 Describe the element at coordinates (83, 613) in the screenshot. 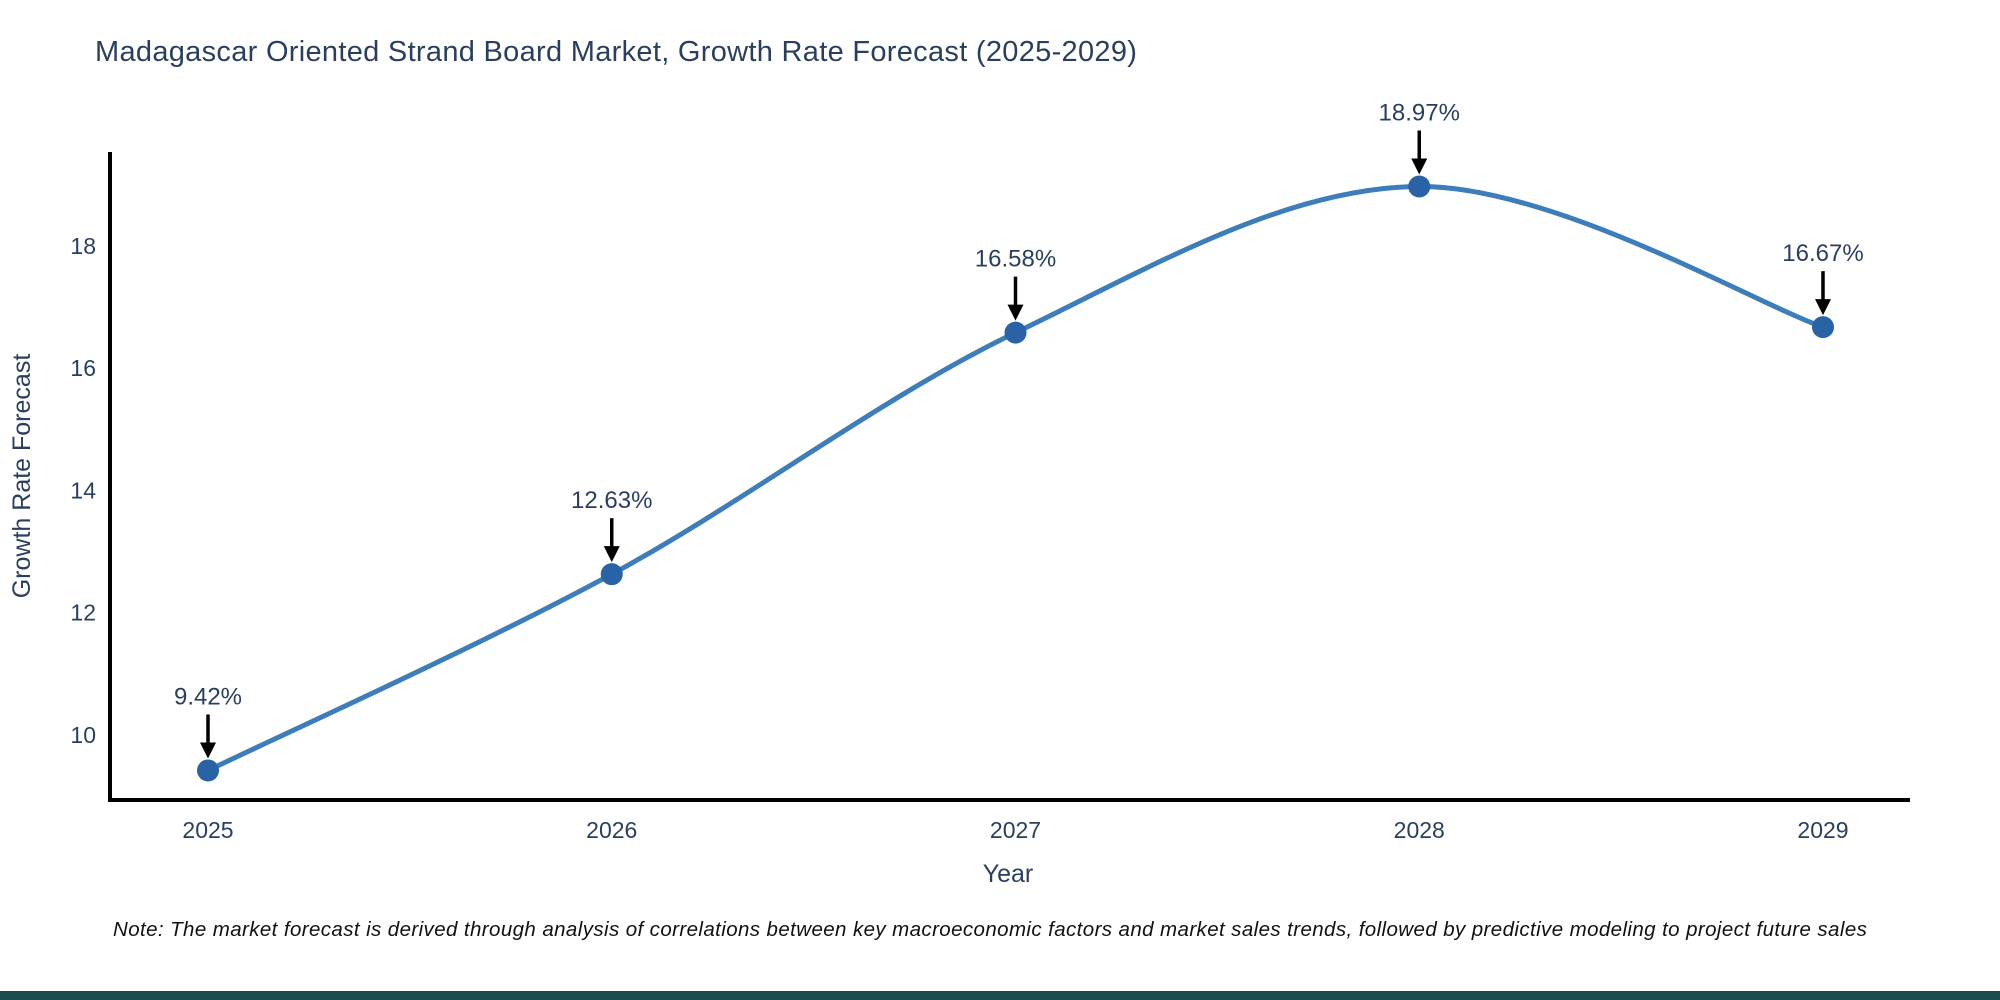

I see `y-tick-label: 12` at that location.